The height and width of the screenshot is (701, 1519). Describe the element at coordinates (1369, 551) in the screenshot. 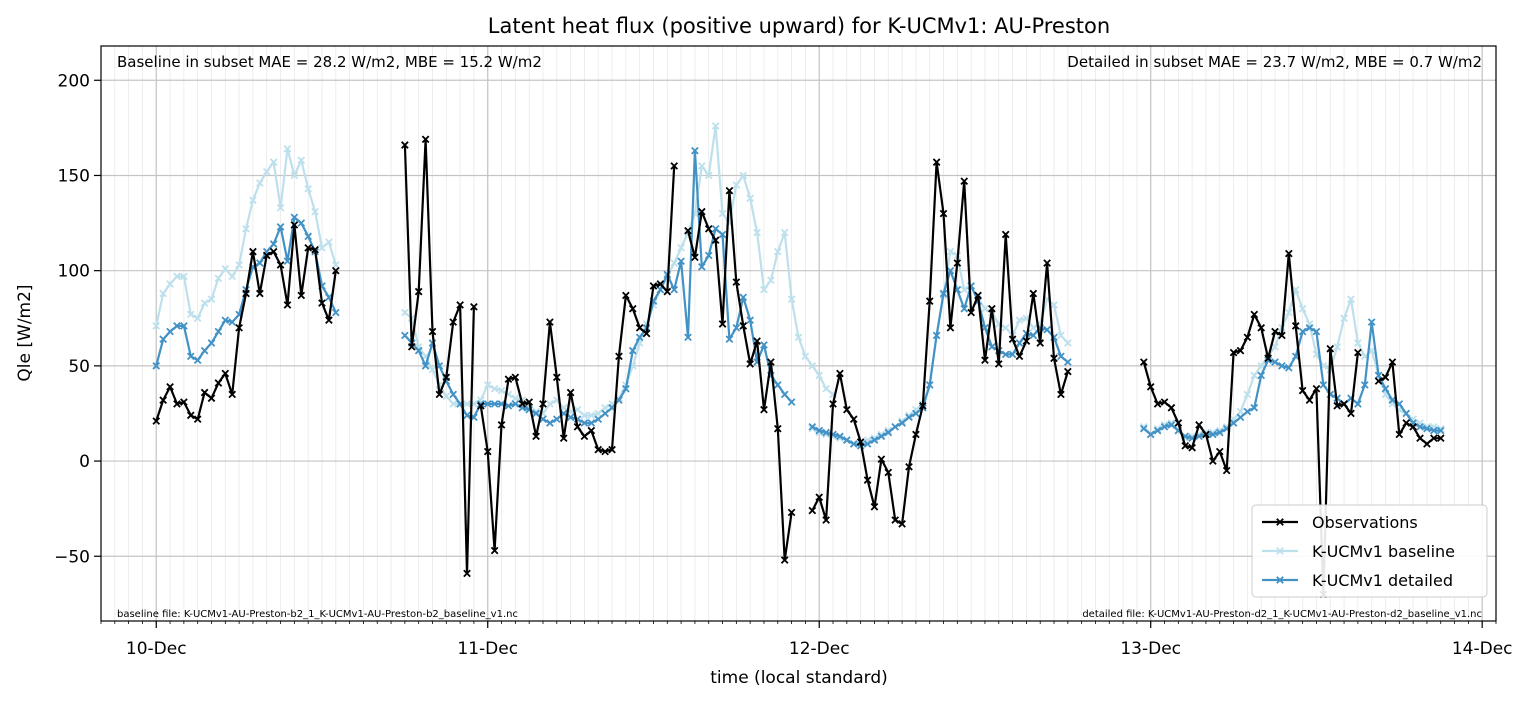

I see `legend-box` at that location.